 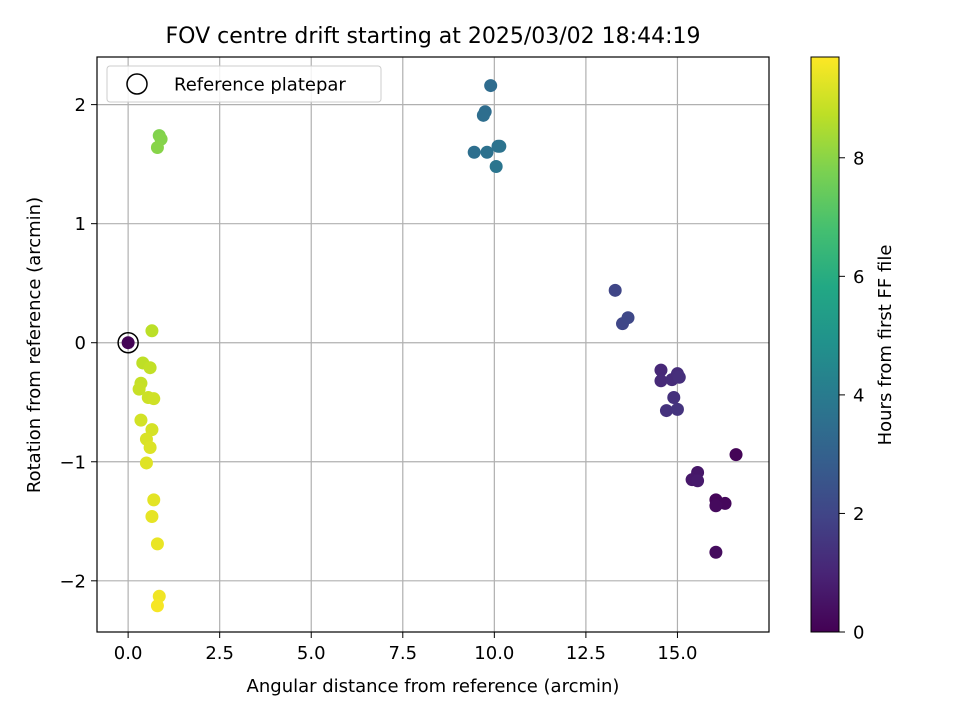 What do you see at coordinates (858, 514) in the screenshot?
I see `colorbar-tick-label: 2` at bounding box center [858, 514].